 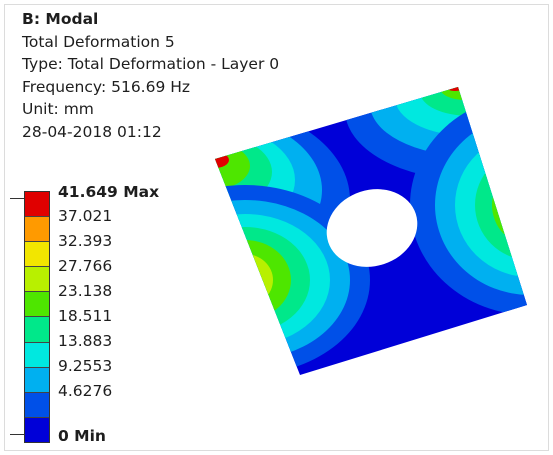 I want to click on center-hole, so click(x=372, y=228).